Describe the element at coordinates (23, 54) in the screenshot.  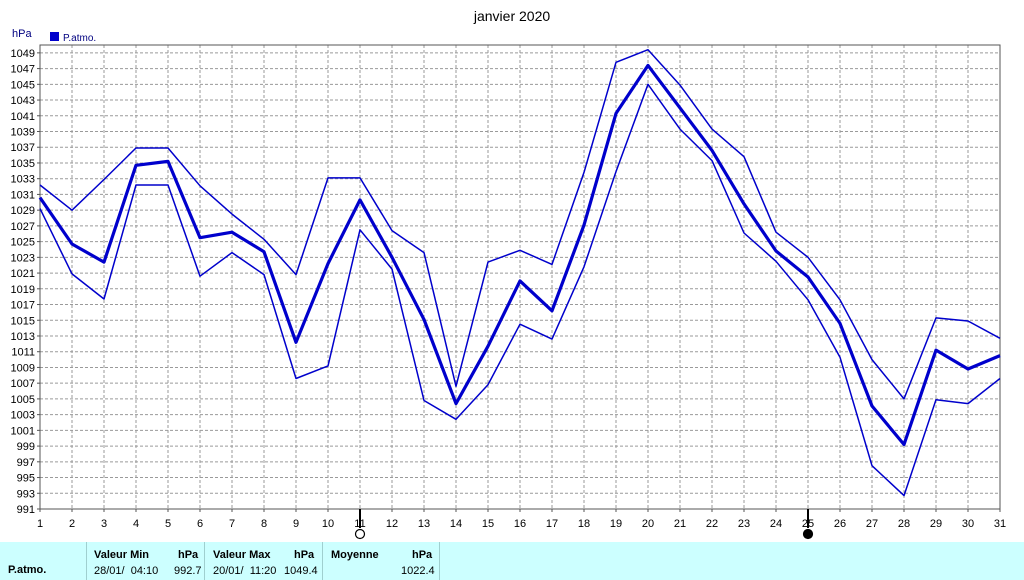
I see `y-tick-label: 1049` at that location.